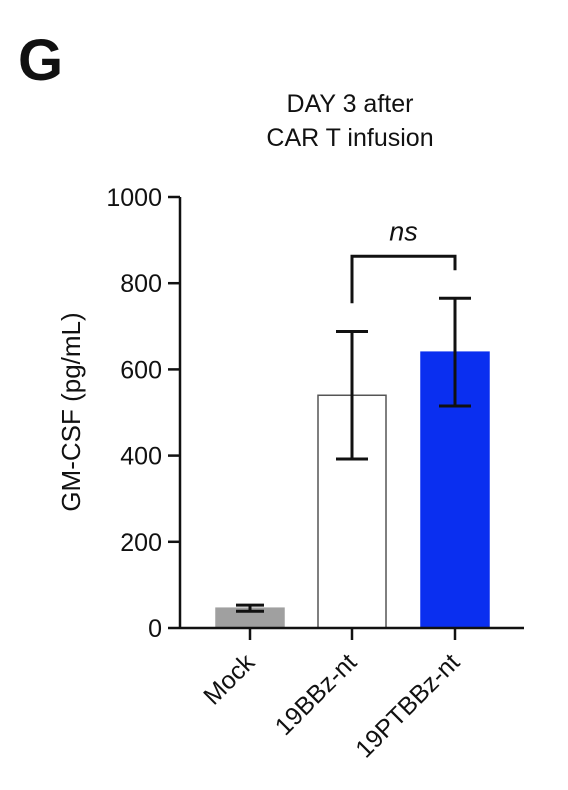 The width and height of the screenshot is (568, 790). I want to click on chart-title-line-2: CAR T infusion, so click(349, 138).